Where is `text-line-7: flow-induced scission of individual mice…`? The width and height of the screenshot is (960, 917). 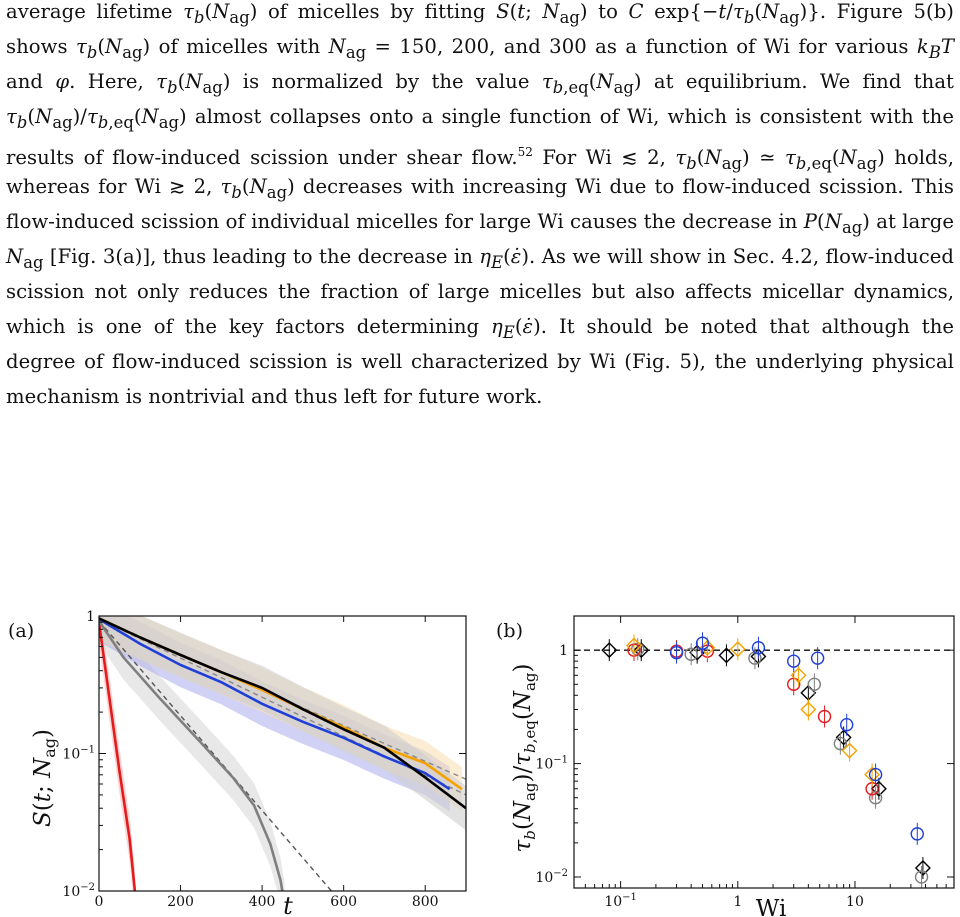
text-line-7: flow-induced scission of individual mice… is located at coordinates (480, 223).